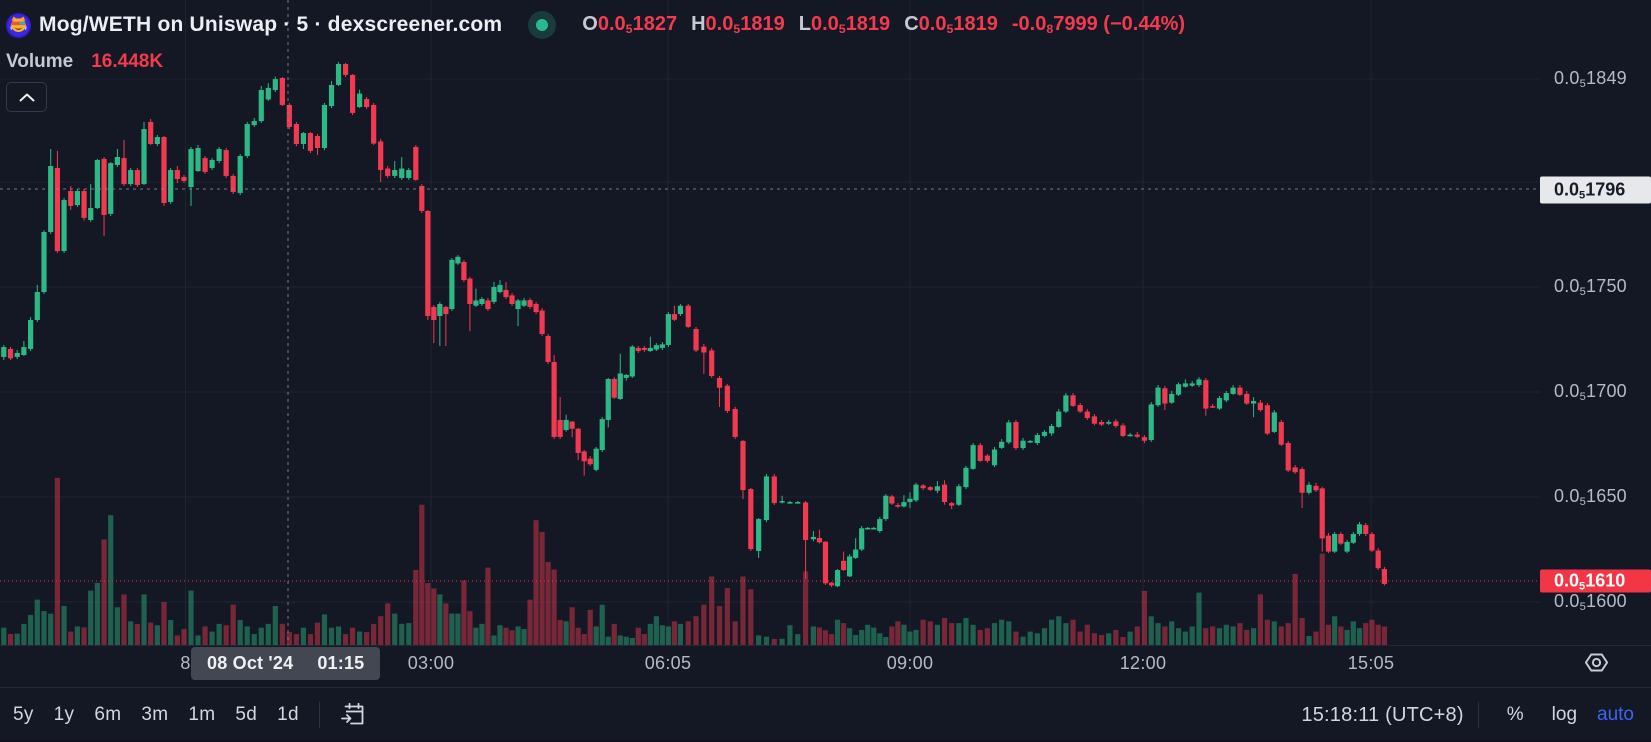 This screenshot has width=1651, height=742. I want to click on last-price-label: 0.051610, so click(1595, 581).